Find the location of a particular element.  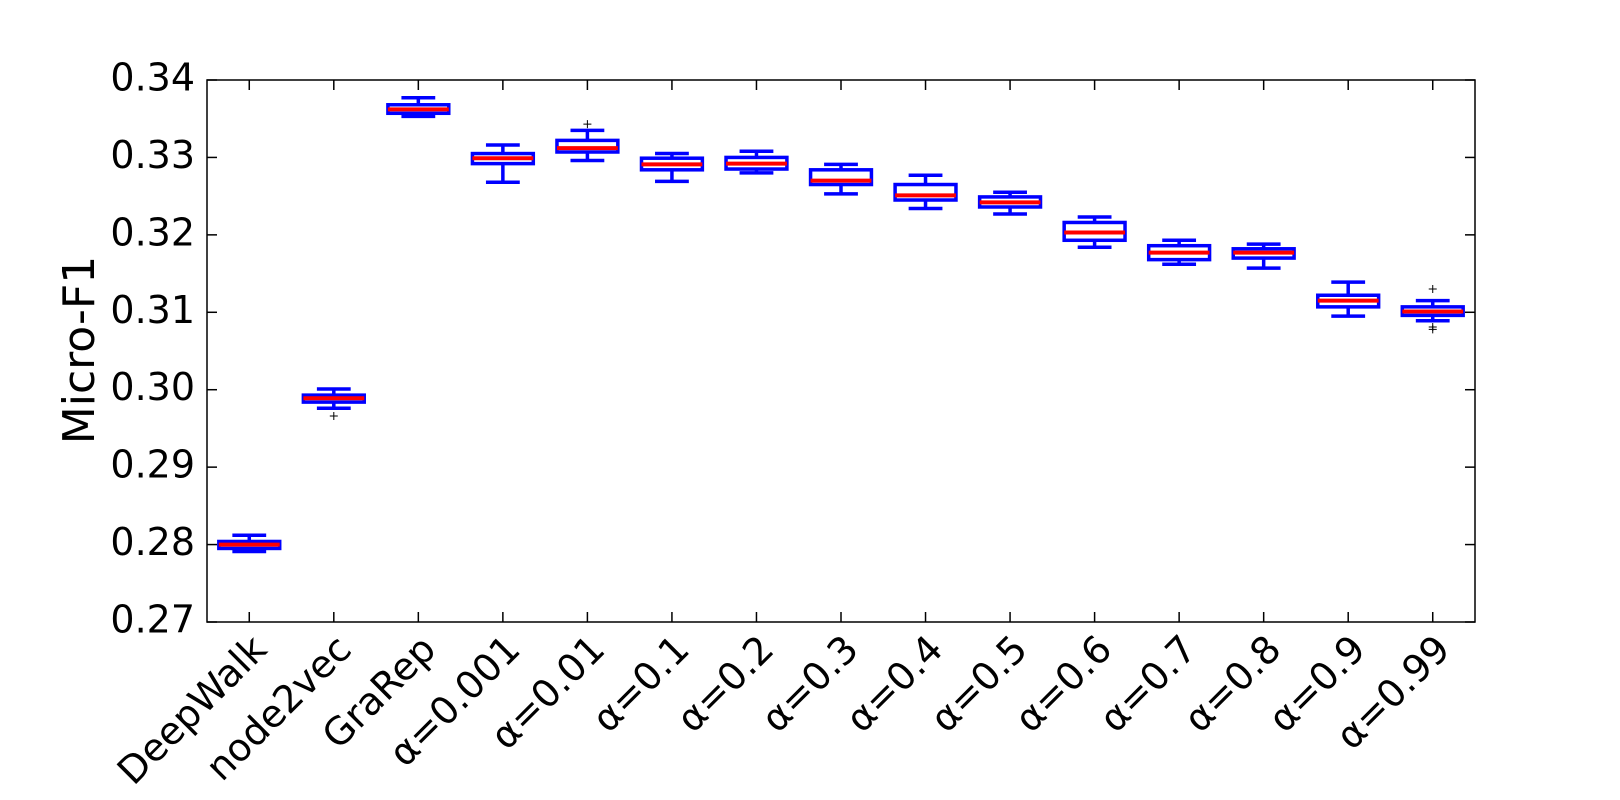

x-tick-label: α=0.5 is located at coordinates (979, 684).